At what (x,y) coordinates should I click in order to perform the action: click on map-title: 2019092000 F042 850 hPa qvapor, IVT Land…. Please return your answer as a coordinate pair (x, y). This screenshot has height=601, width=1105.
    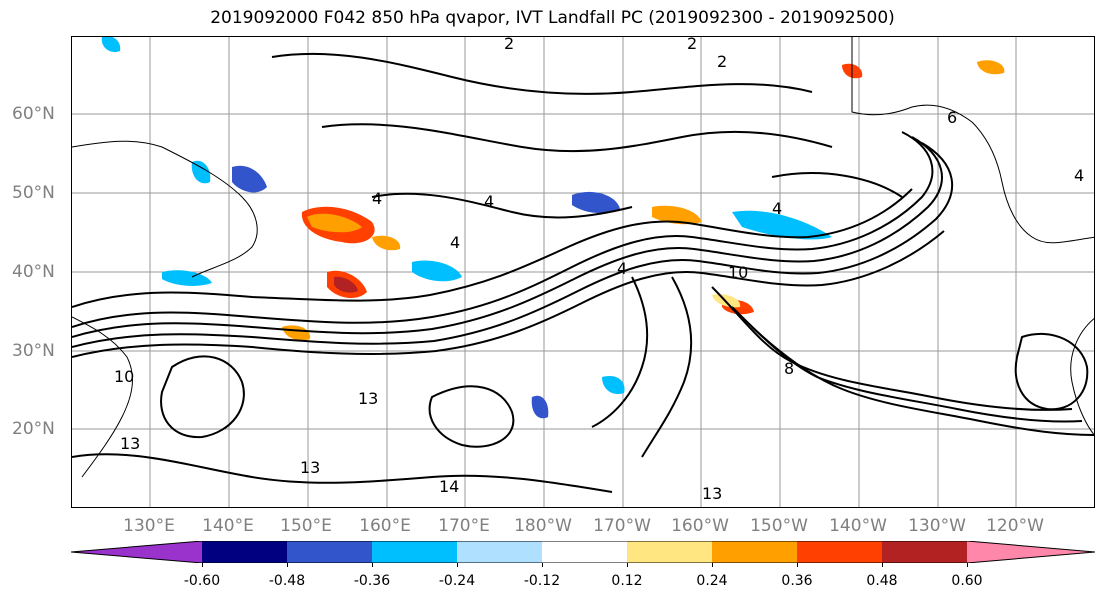
    Looking at the image, I should click on (552, 18).